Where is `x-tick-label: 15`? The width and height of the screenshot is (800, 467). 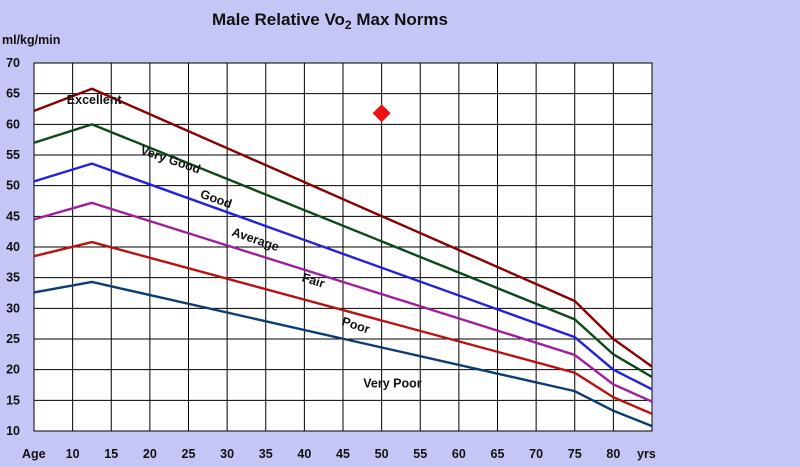 x-tick-label: 15 is located at coordinates (111, 454).